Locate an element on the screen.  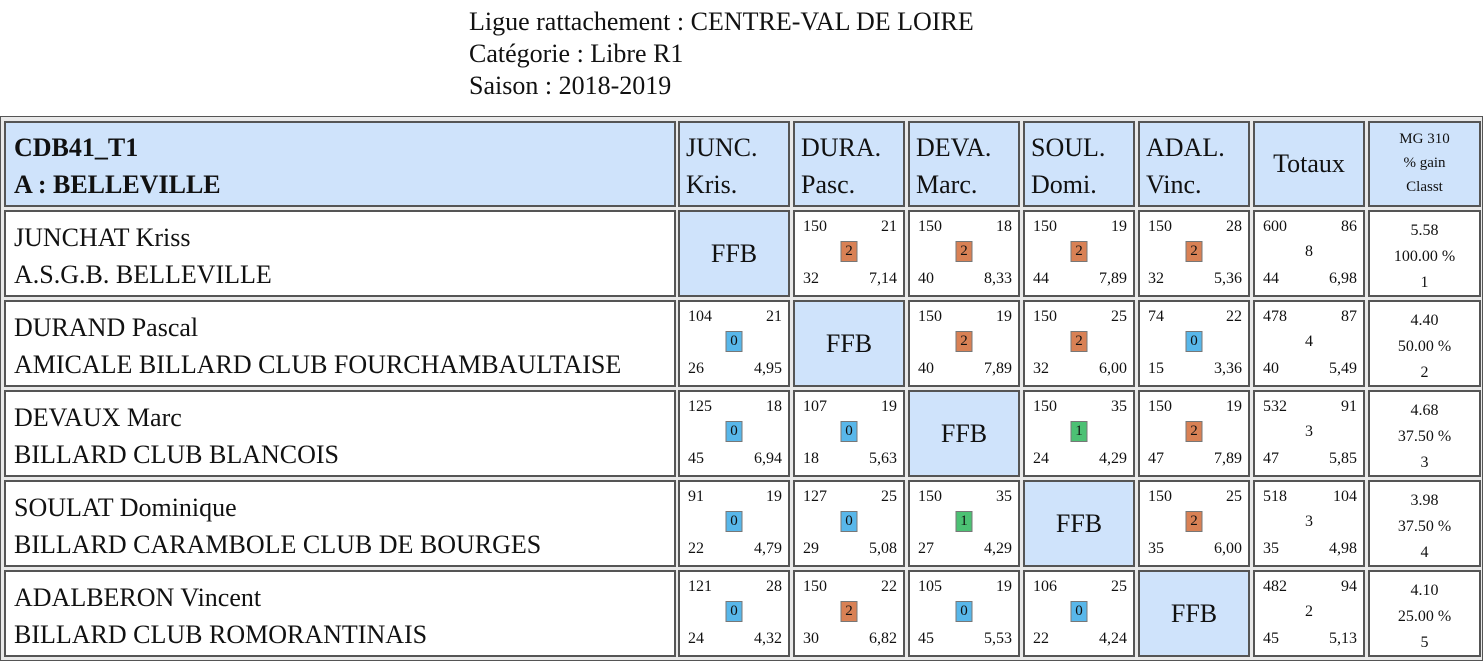
player-name: SOULAT Dominique is located at coordinates (125, 507).